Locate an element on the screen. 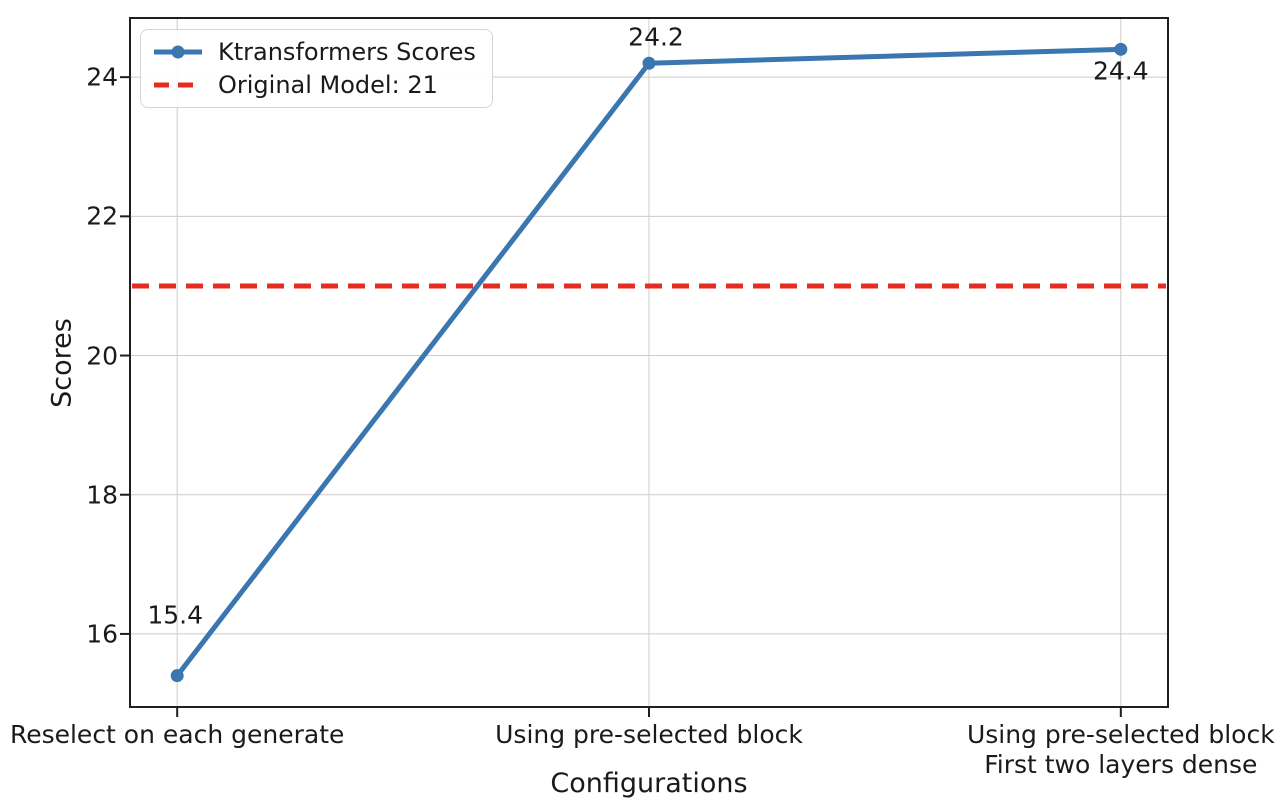  legend-series-label: Ktransformers Scores is located at coordinates (347, 52).